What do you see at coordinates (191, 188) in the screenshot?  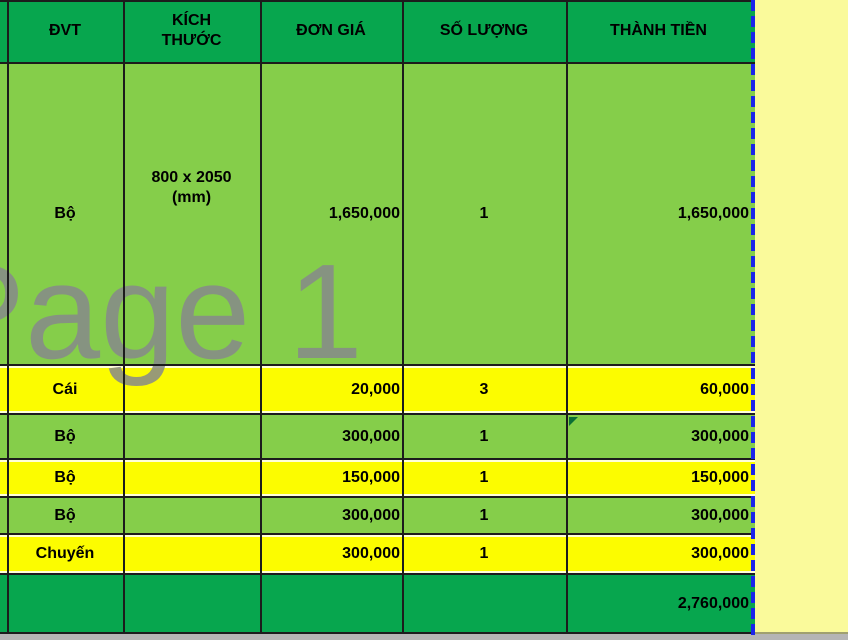 I see `cell-value: 800 x 2050 (mm)` at bounding box center [191, 188].